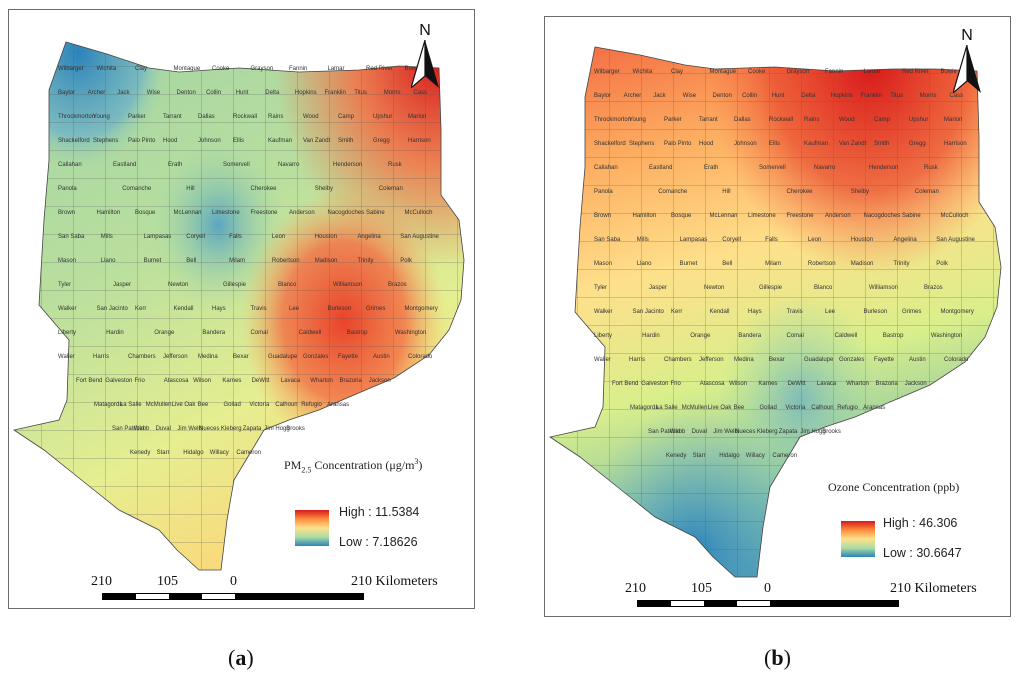 The image size is (1024, 680). I want to click on county-label: McLennan, so click(188, 213).